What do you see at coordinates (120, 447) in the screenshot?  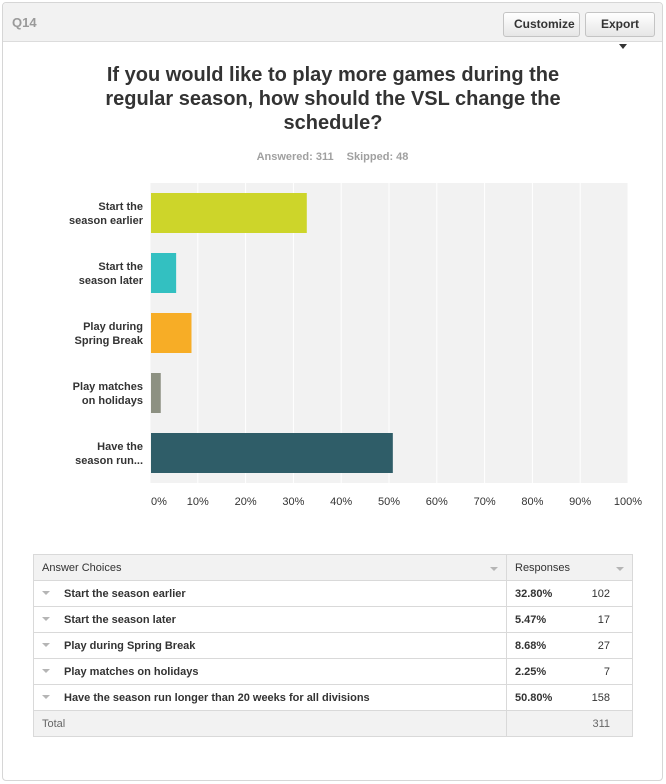 I see `category-label: Have the` at bounding box center [120, 447].